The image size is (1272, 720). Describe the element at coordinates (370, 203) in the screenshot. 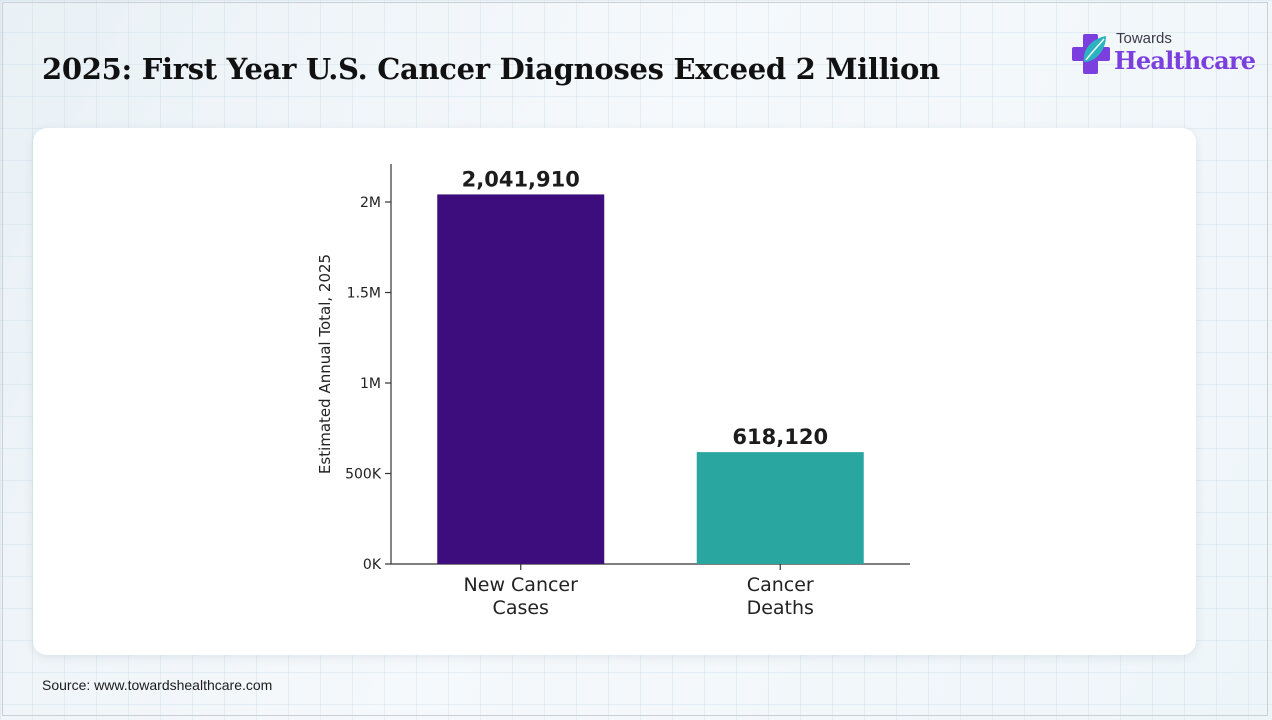

I see `y-tick-label: 2M` at that location.